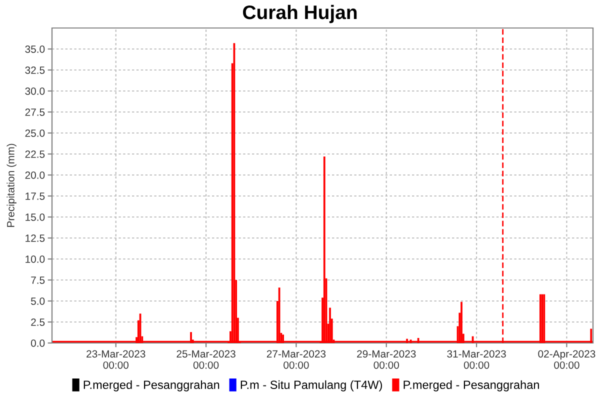  Describe the element at coordinates (311, 386) in the screenshot. I see `legend-label: P.m - Situ Pamulang (T4W)` at that location.